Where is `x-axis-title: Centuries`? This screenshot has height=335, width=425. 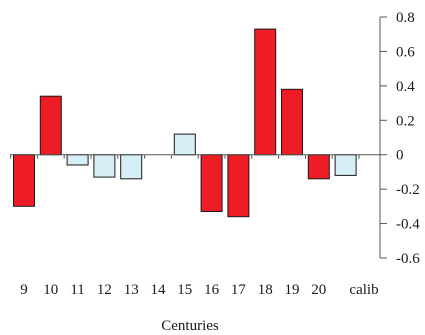
x-axis-title: Centuries is located at coordinates (190, 326).